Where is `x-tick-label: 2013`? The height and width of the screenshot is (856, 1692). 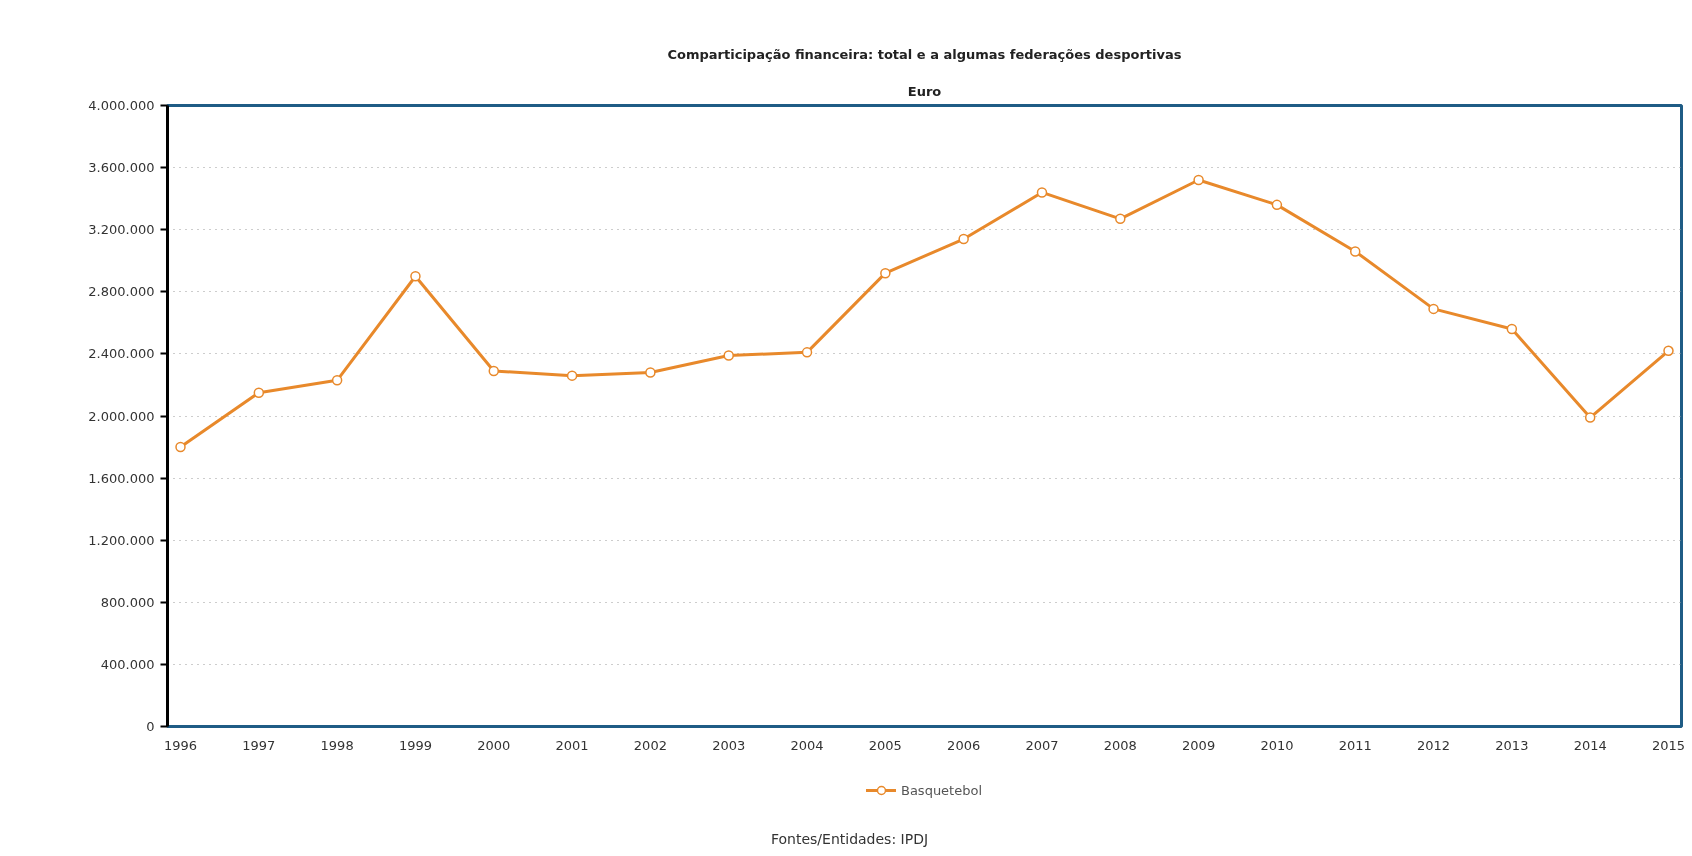
x-tick-label: 2013 is located at coordinates (1512, 745).